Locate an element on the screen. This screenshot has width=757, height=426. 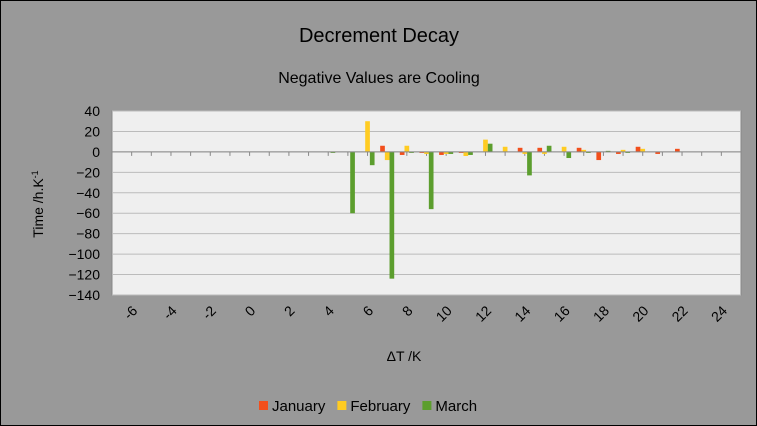
y-tick-label: −100 is located at coordinates (84, 254).